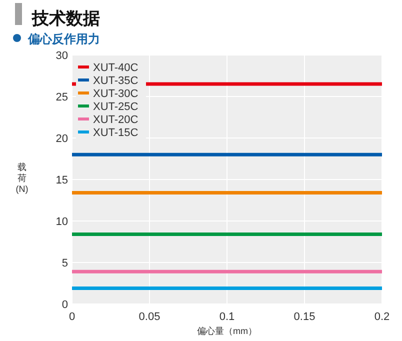 The image size is (402, 341). I want to click on legend-label: XUT-20C, so click(115, 120).